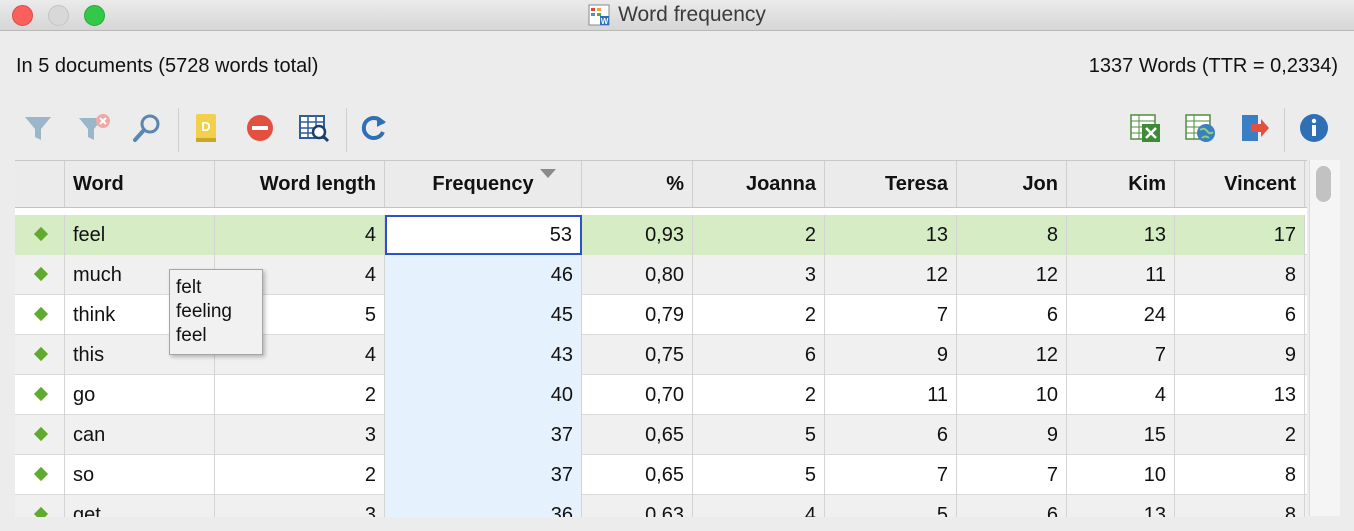 This screenshot has width=1354, height=531. I want to click on cell-teresa: 6, so click(891, 435).